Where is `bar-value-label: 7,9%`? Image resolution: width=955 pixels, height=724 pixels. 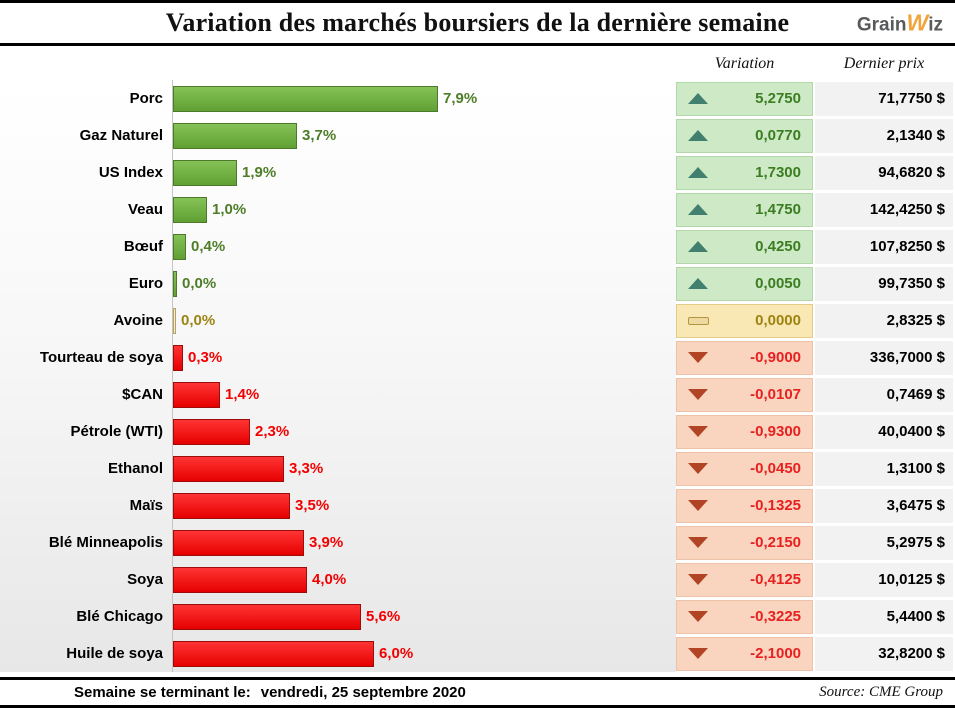
bar-value-label: 7,9% is located at coordinates (460, 98).